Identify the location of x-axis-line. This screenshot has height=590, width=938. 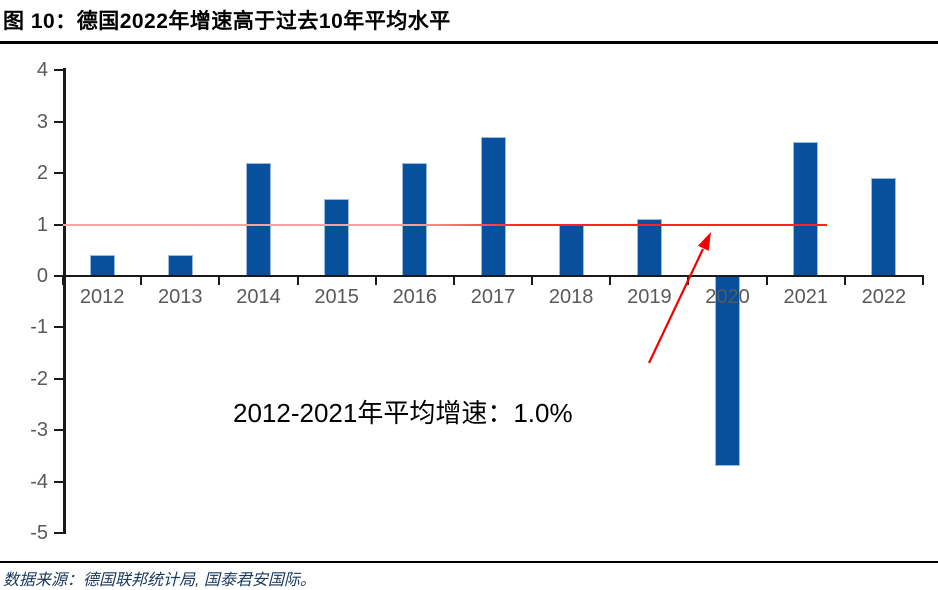
(493, 275).